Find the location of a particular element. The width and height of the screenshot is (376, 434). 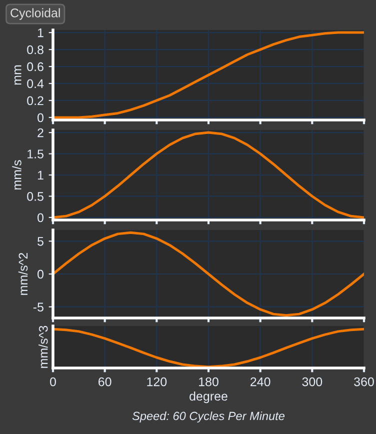

x-tick-label: 120 is located at coordinates (157, 381).